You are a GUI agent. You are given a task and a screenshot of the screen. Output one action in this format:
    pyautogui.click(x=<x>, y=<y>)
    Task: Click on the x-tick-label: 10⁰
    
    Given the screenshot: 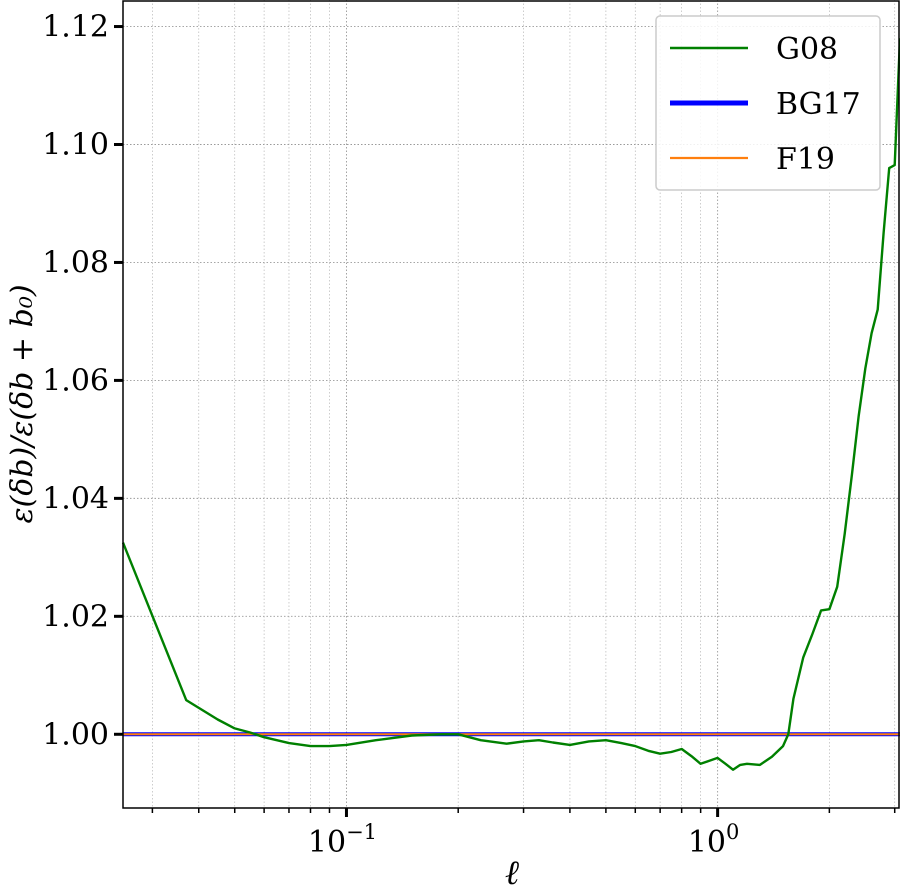 What is the action you would take?
    pyautogui.click(x=714, y=840)
    